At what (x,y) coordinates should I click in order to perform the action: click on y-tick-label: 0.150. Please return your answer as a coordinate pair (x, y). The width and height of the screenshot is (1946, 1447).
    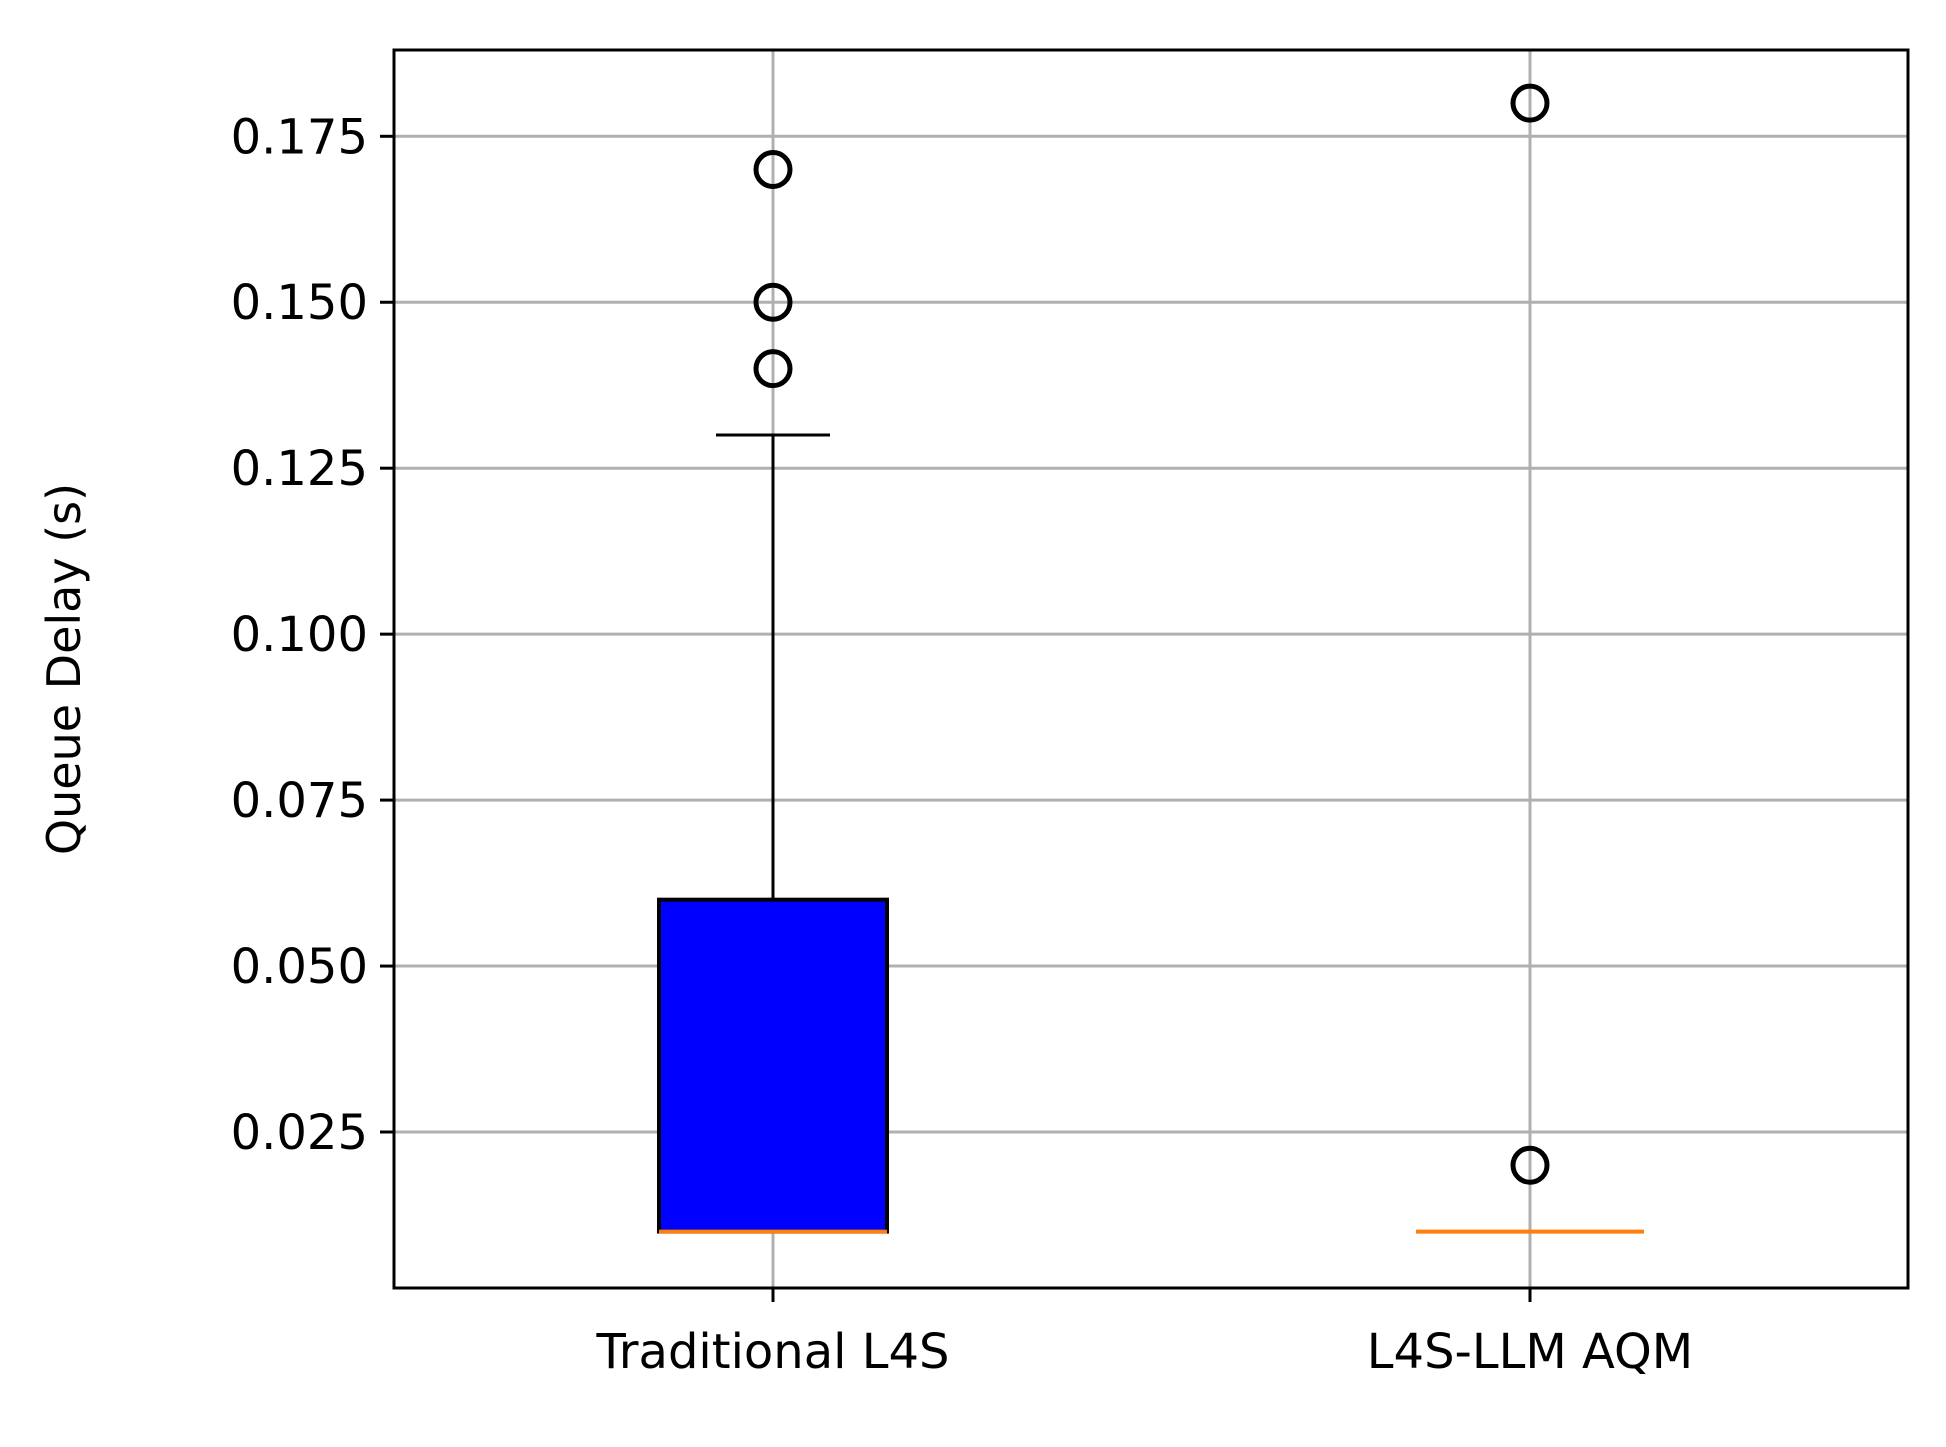
    Looking at the image, I should click on (299, 303).